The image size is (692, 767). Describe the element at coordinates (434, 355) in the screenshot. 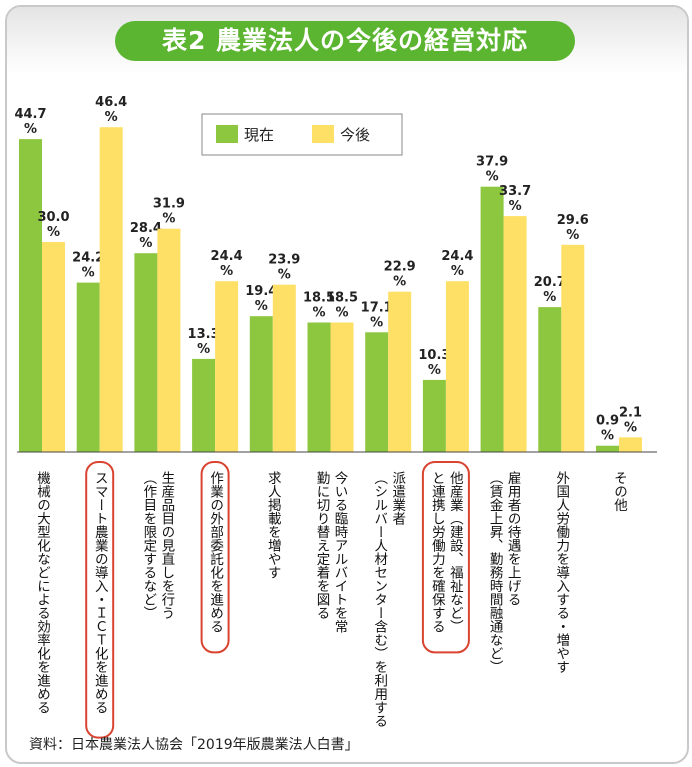

I see `data-label: 10.3` at that location.